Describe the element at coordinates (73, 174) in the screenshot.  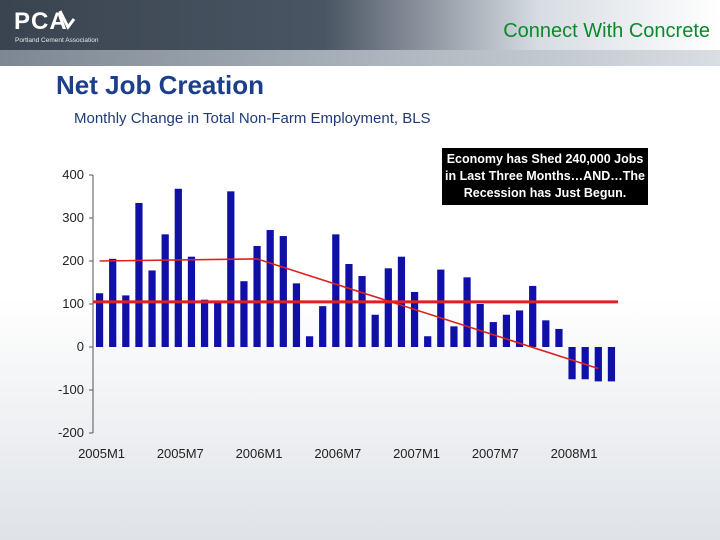
I see `y-tick-label: 400` at that location.